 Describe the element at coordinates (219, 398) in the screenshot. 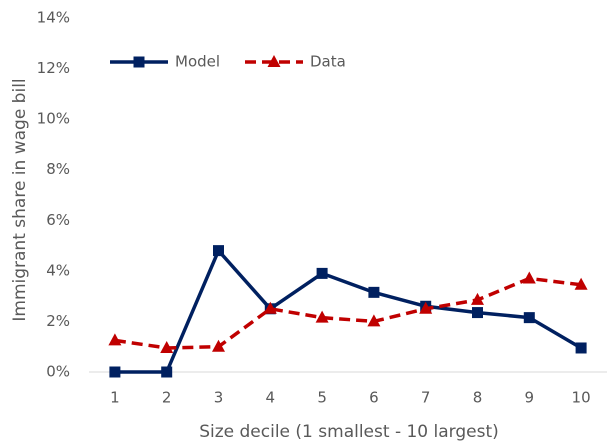

I see `x-tick-label: 3` at that location.